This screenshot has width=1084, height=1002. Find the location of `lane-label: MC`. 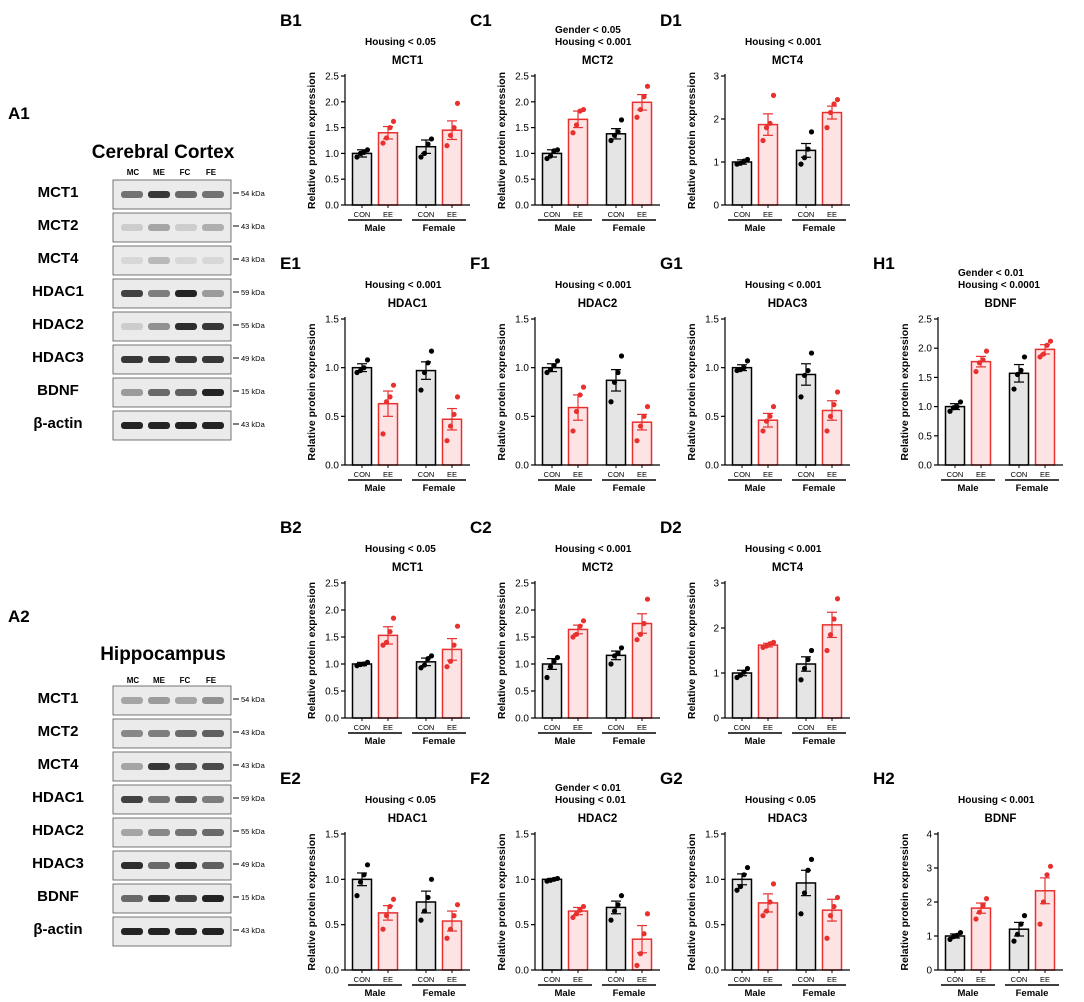

lane-label: MC is located at coordinates (133, 680).